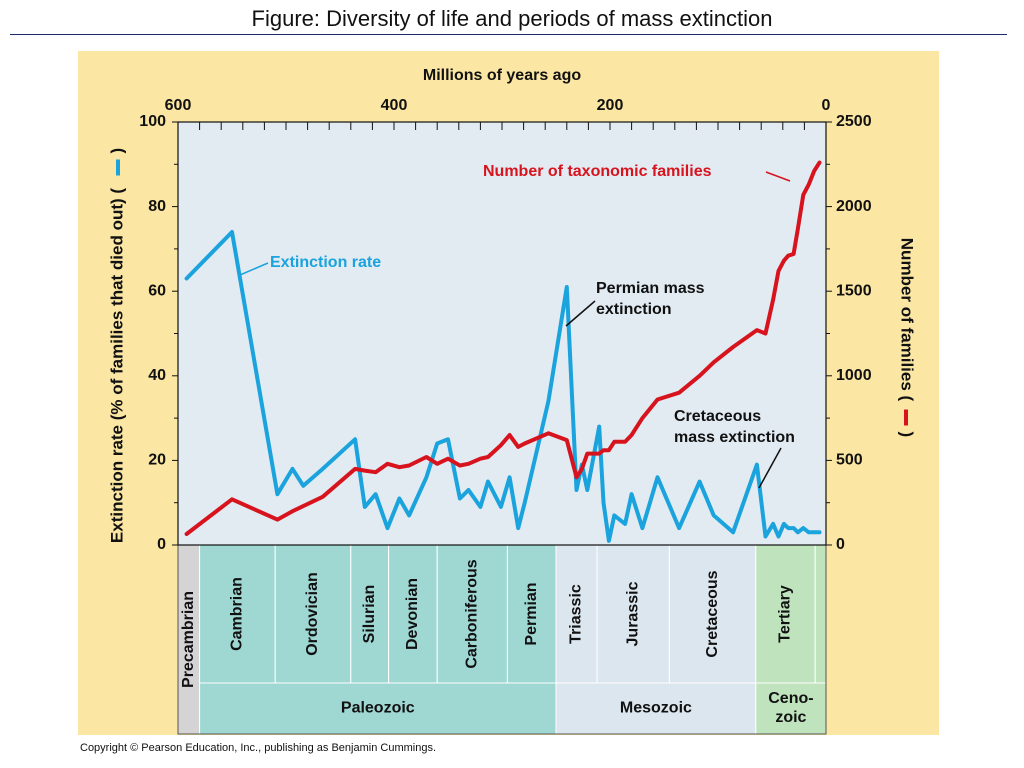 Image resolution: width=1024 pixels, height=768 pixels. I want to click on period-label: Precambrian, so click(188, 639).